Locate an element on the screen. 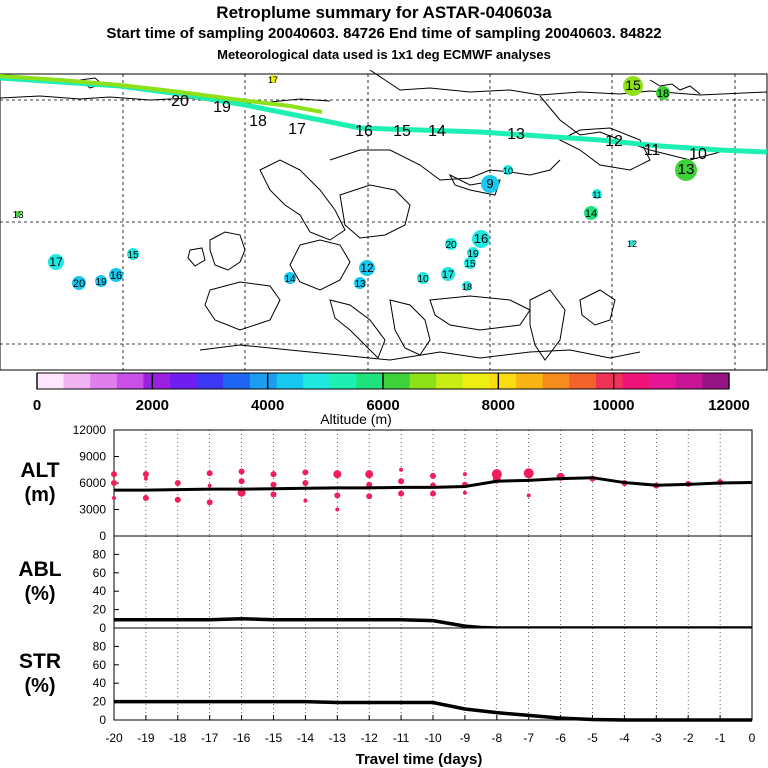 The height and width of the screenshot is (768, 768). cluster-label: 18 is located at coordinates (663, 94).